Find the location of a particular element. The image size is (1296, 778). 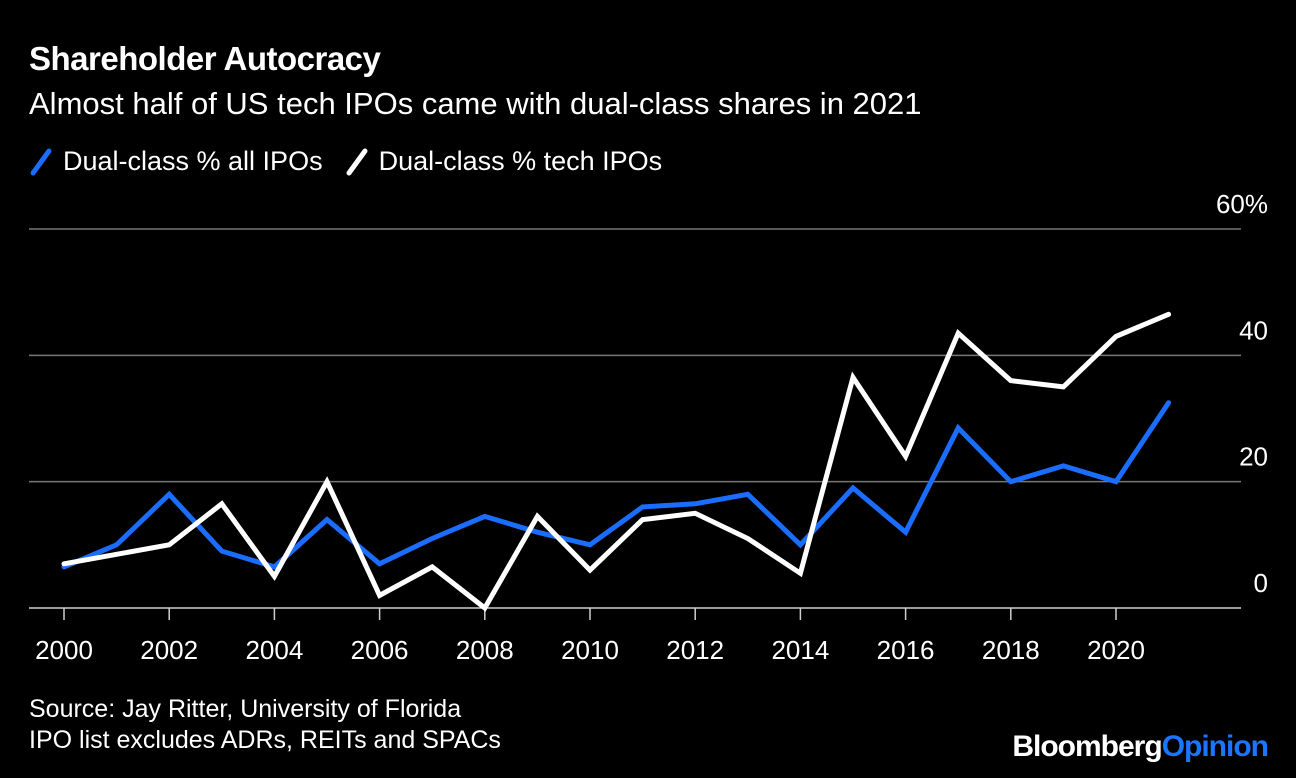

brand-bloomberg: Bloomberg is located at coordinates (1087, 746).